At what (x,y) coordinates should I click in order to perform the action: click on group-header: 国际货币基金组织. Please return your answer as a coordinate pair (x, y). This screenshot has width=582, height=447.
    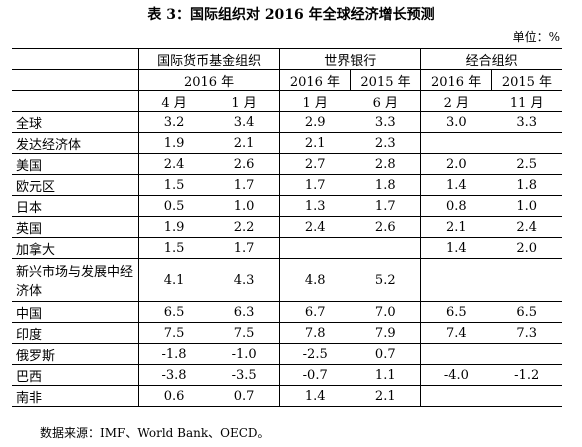
    Looking at the image, I should click on (208, 59).